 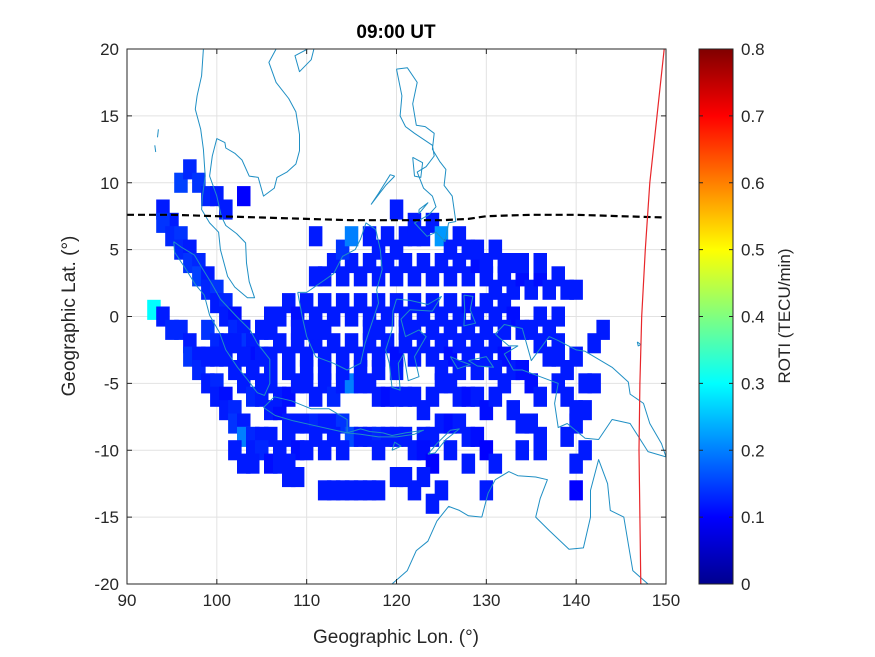 I want to click on y-tick-label: -15, so click(x=106, y=517).